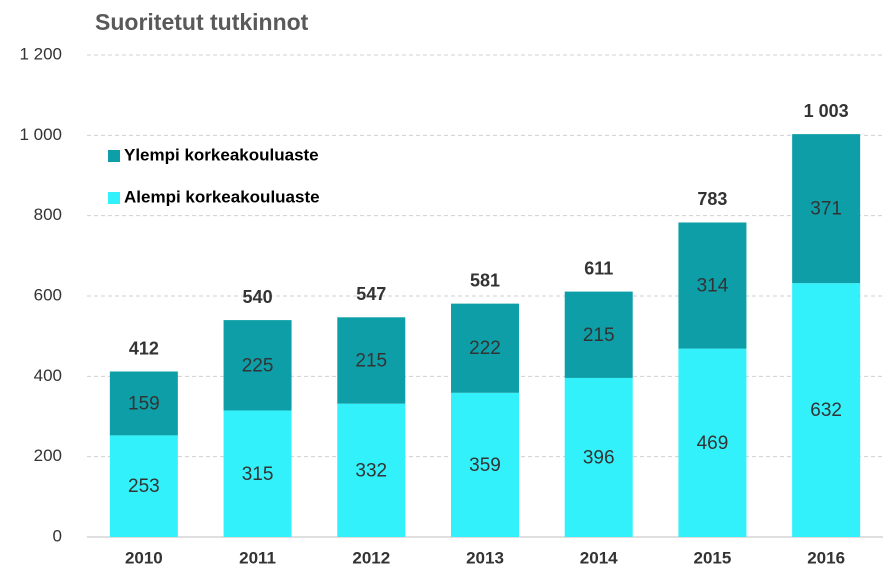 This screenshot has width=888, height=573. I want to click on x-tick-label: 2010, so click(144, 557).